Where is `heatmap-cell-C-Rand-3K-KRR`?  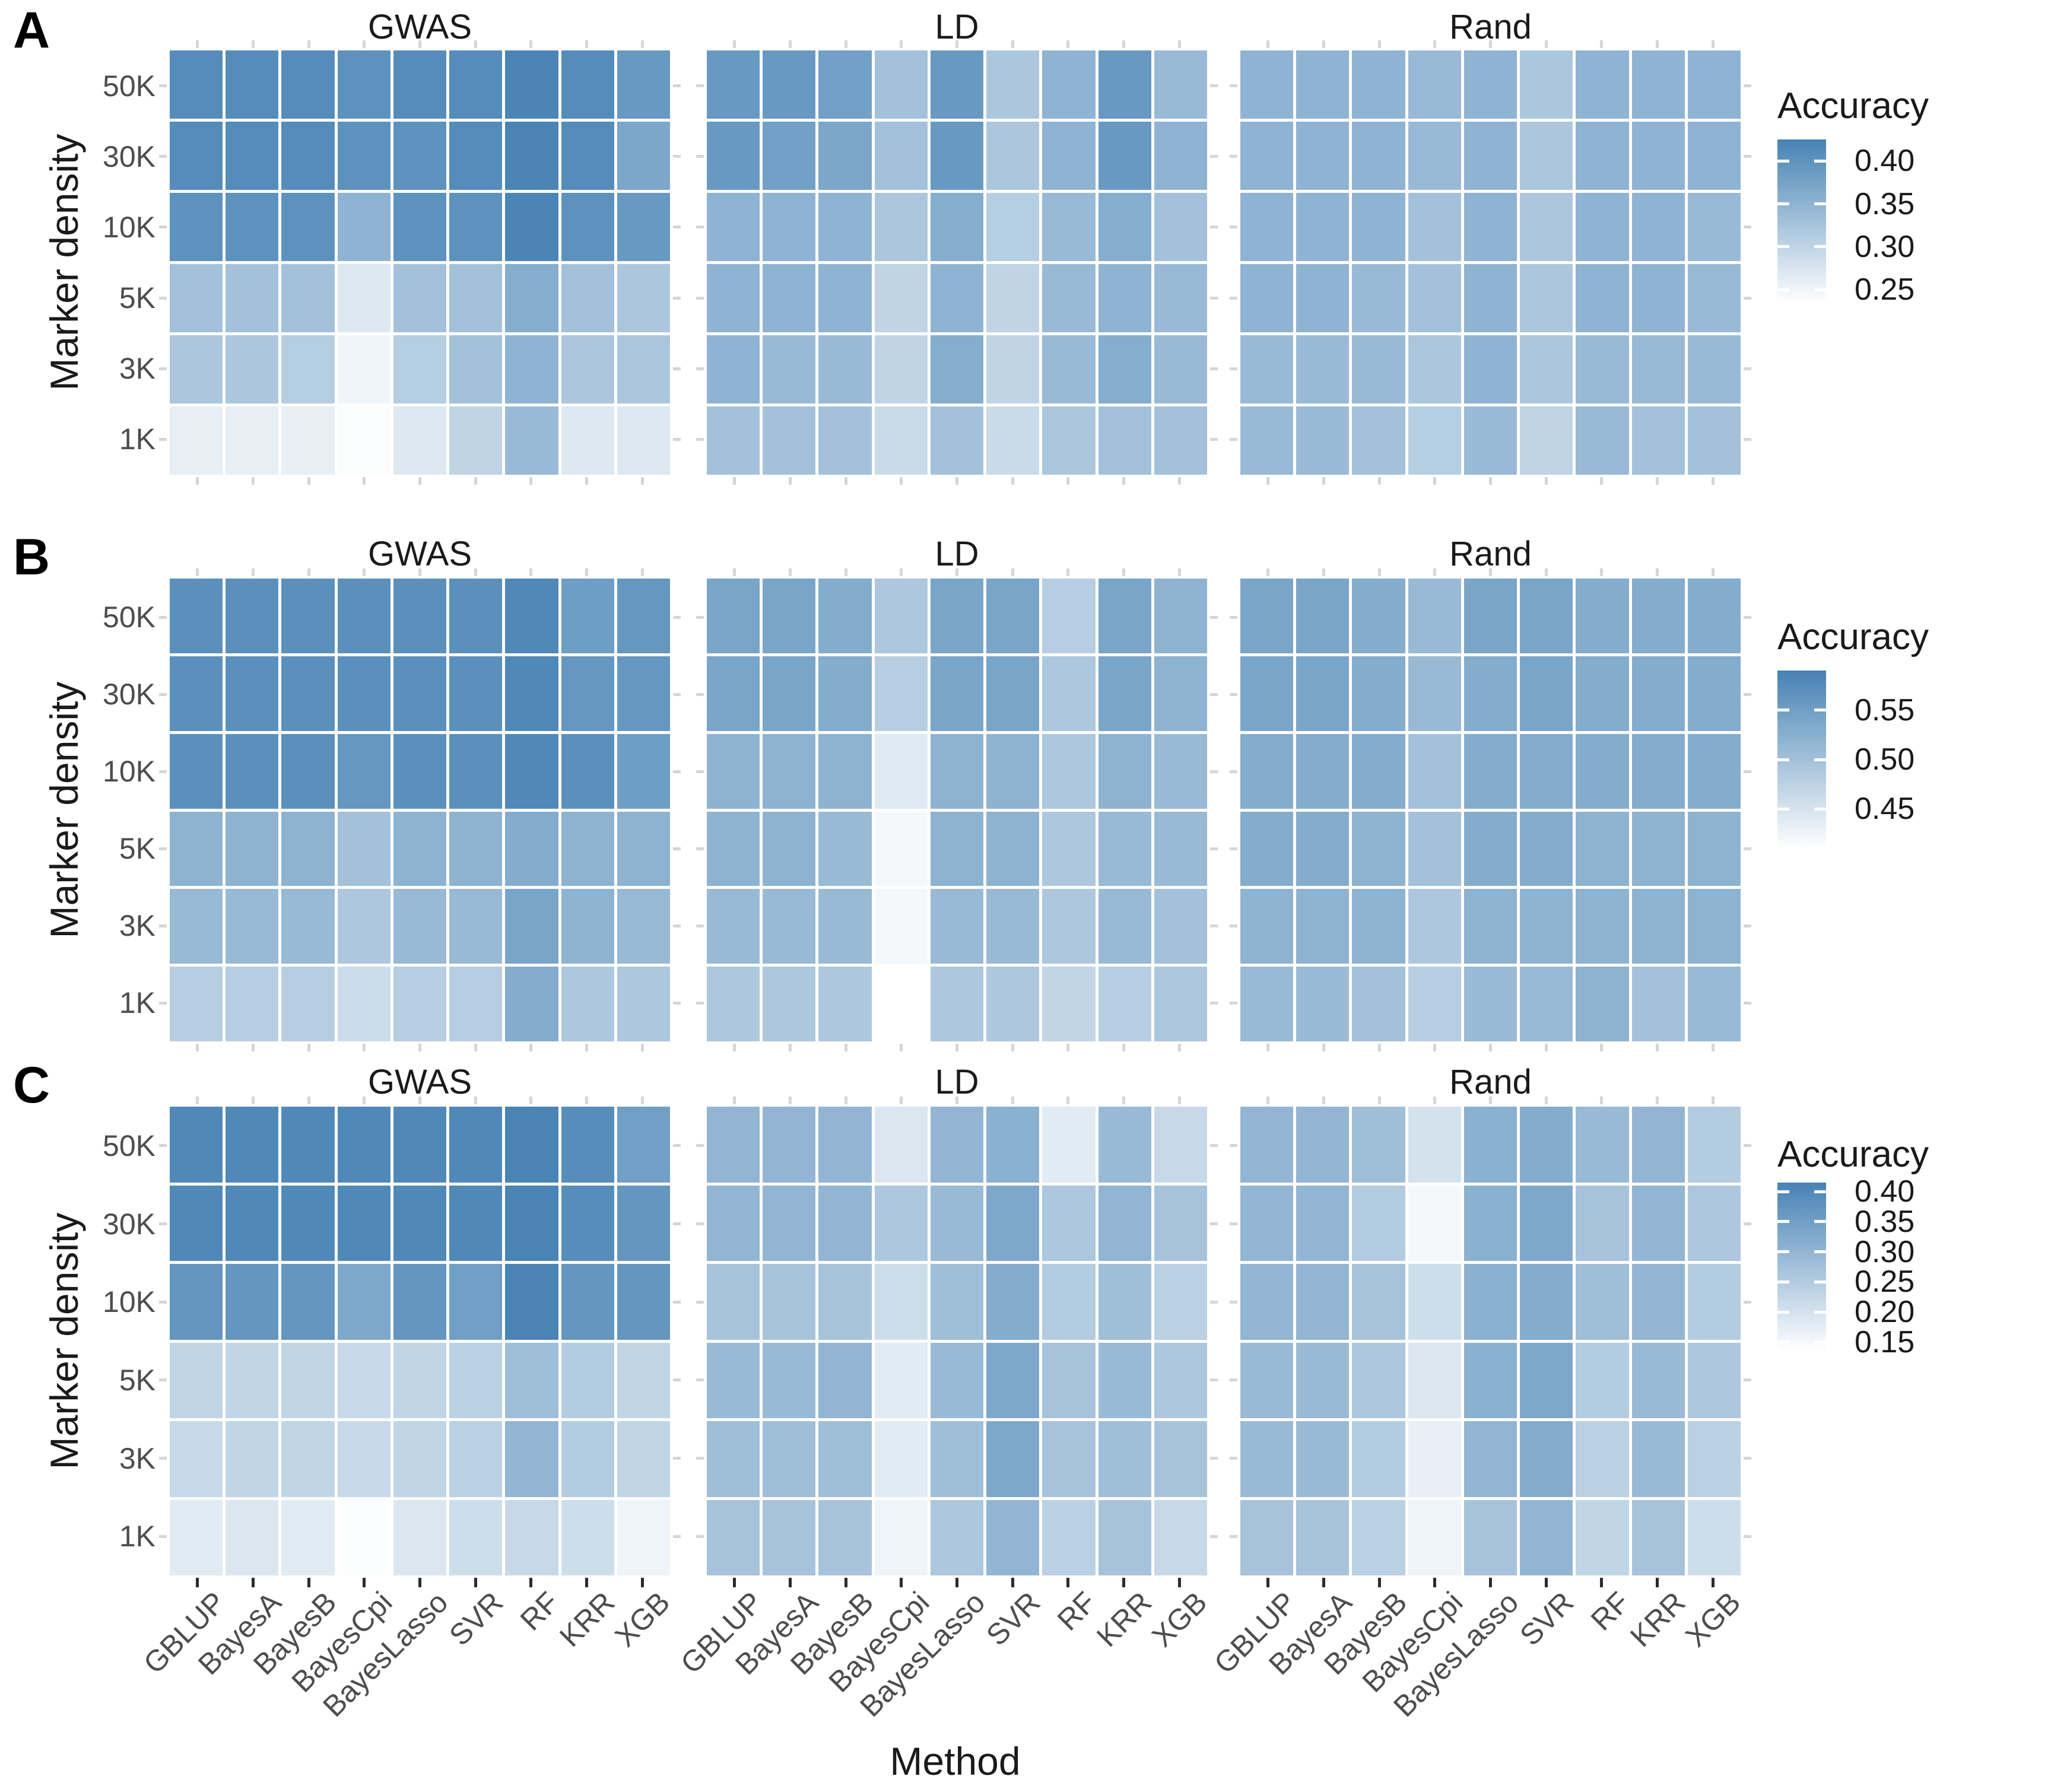 heatmap-cell-C-Rand-3K-KRR is located at coordinates (1658, 1459).